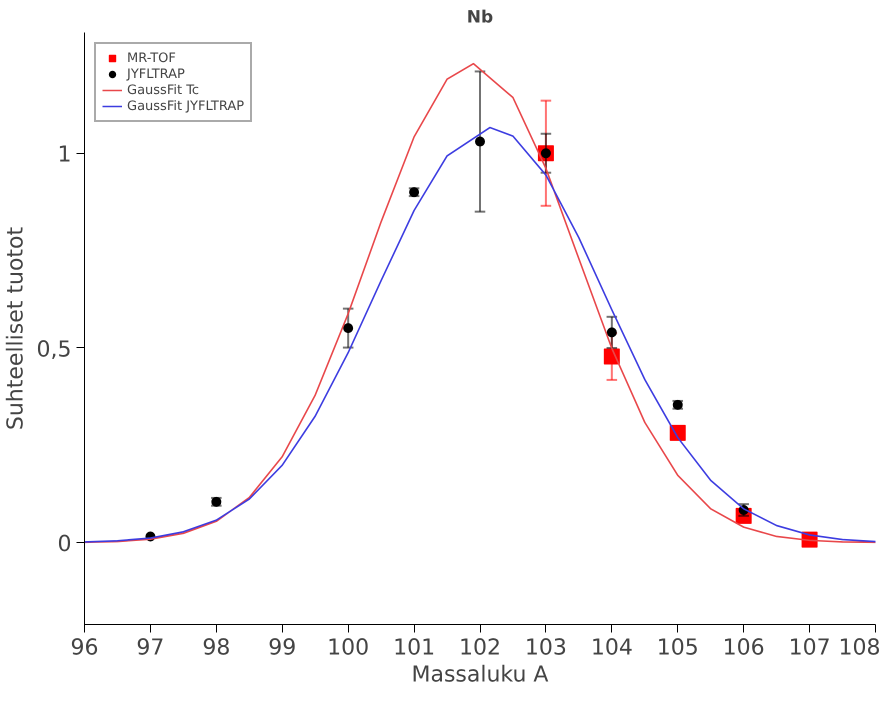 The height and width of the screenshot is (702, 896). I want to click on legend-label: GaussFit Tc, so click(163, 90).